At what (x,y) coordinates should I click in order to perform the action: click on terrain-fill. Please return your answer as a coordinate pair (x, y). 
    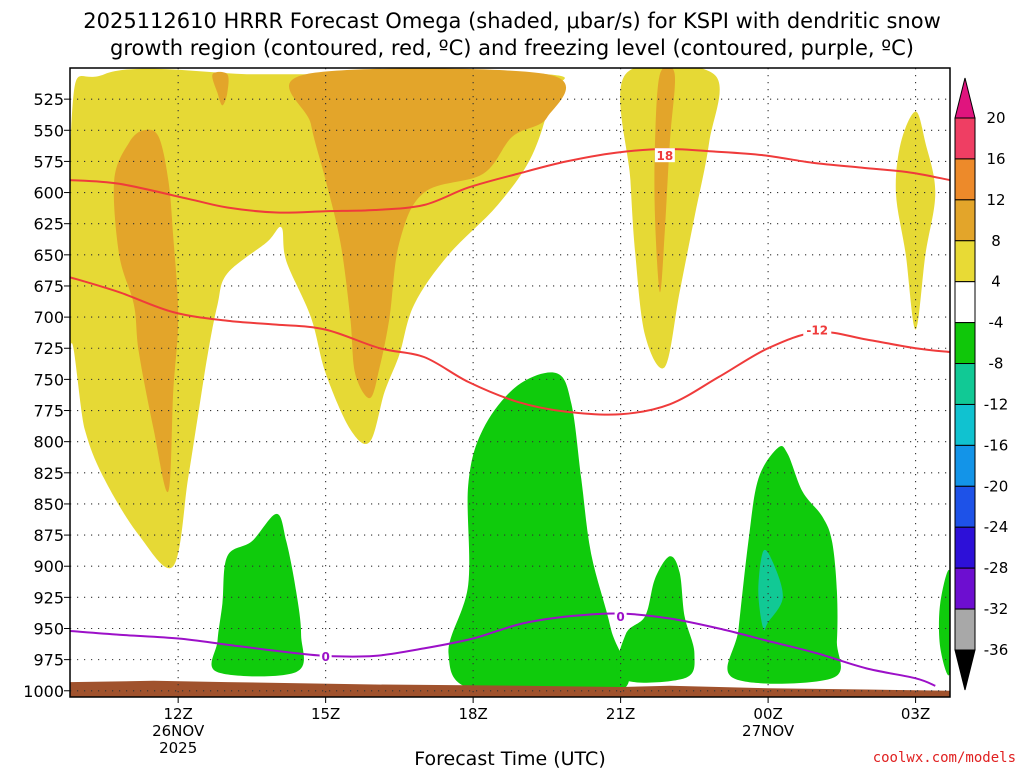
    Looking at the image, I should click on (510, 688).